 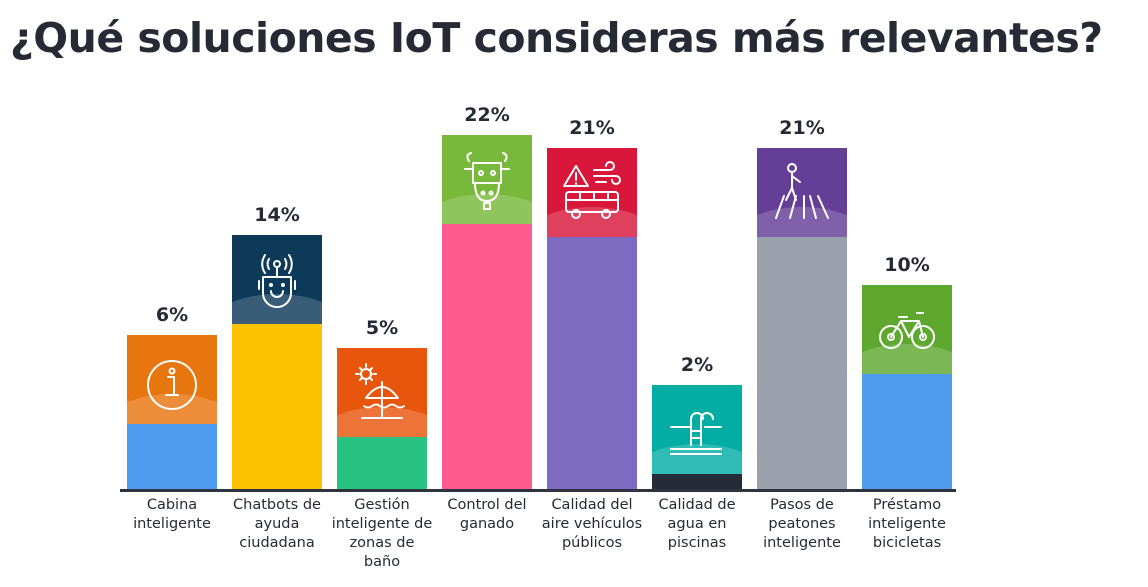 What do you see at coordinates (172, 315) in the screenshot?
I see `data-label: 6%` at bounding box center [172, 315].